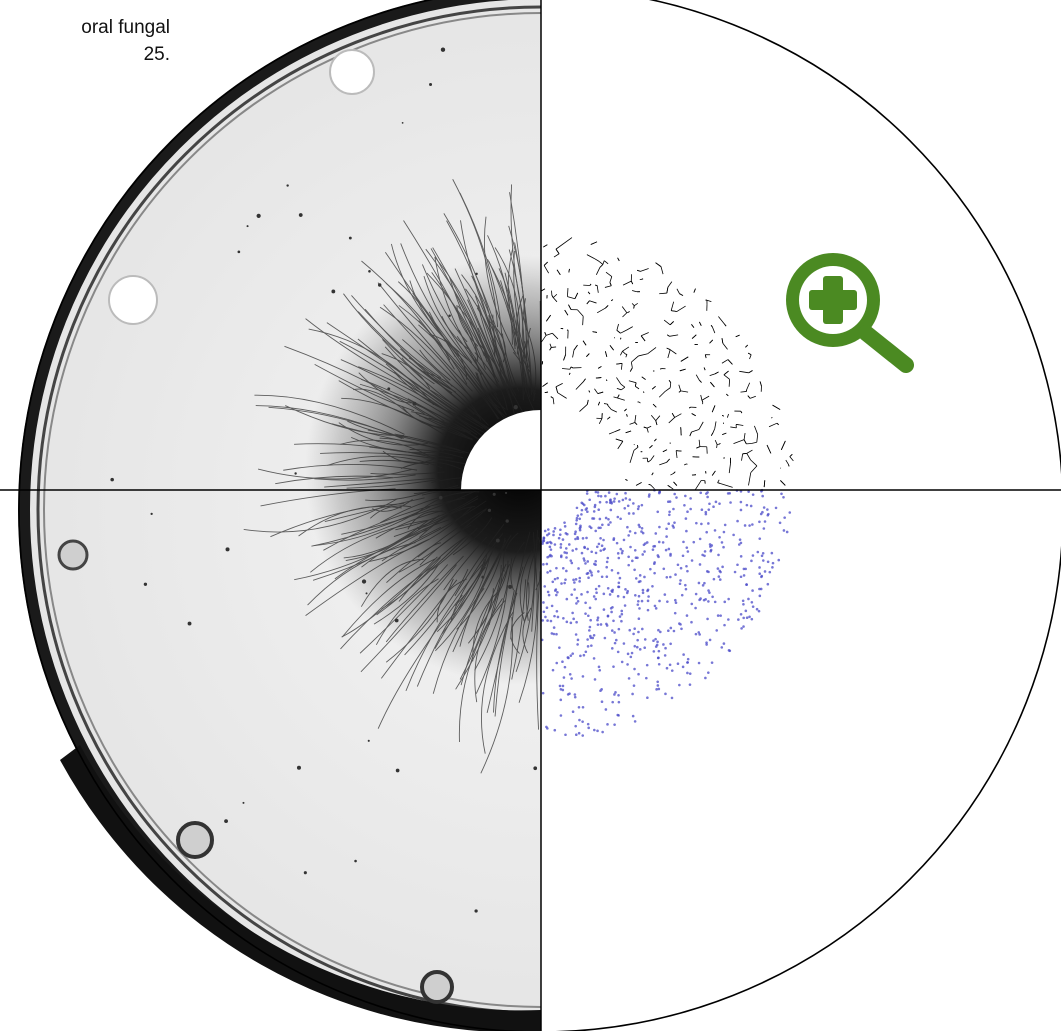  What do you see at coordinates (85, 41) in the screenshot?
I see `caption-text: oral fungal 25.` at bounding box center [85, 41].